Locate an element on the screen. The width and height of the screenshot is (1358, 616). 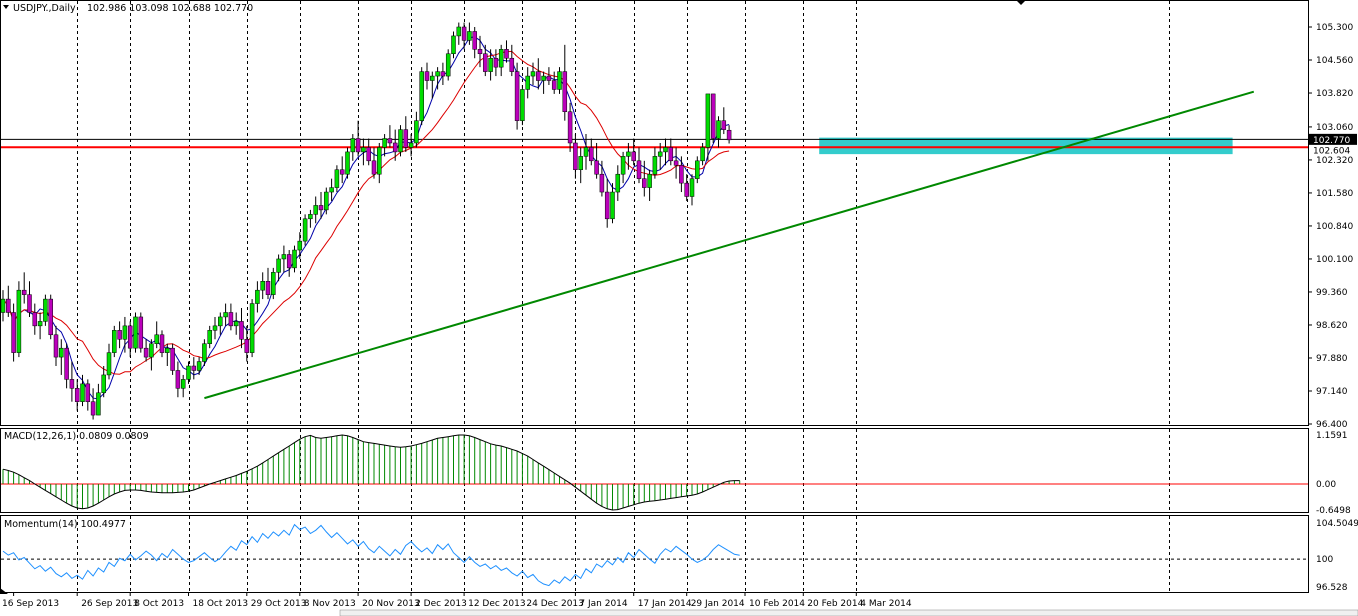
dropdown-arrow-icon is located at coordinates (6, 7).